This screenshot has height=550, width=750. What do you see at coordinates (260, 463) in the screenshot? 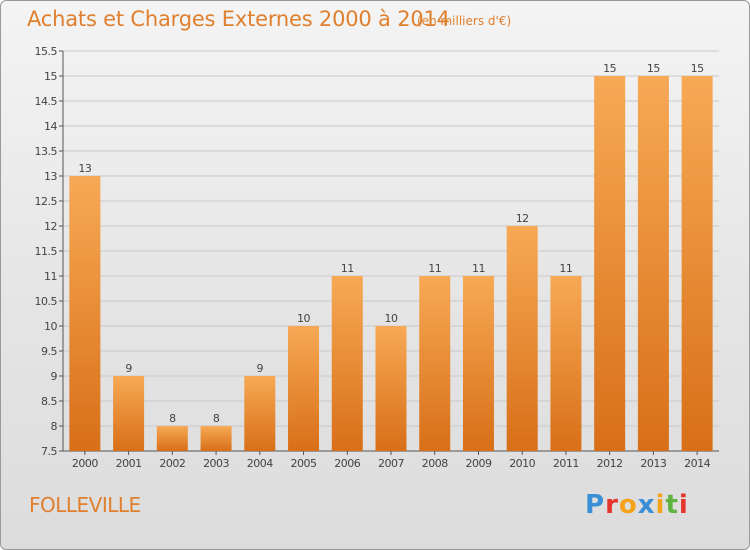
I see `x-tick-label: 2004` at bounding box center [260, 463].